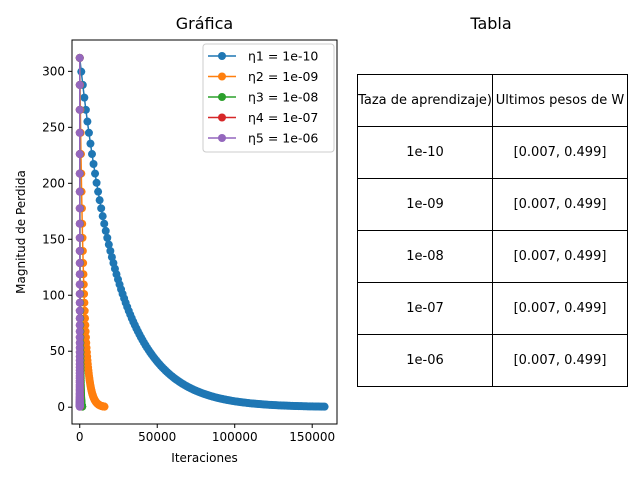  I want to click on table-header-cell: Ultimos pesos de W, so click(560, 100).